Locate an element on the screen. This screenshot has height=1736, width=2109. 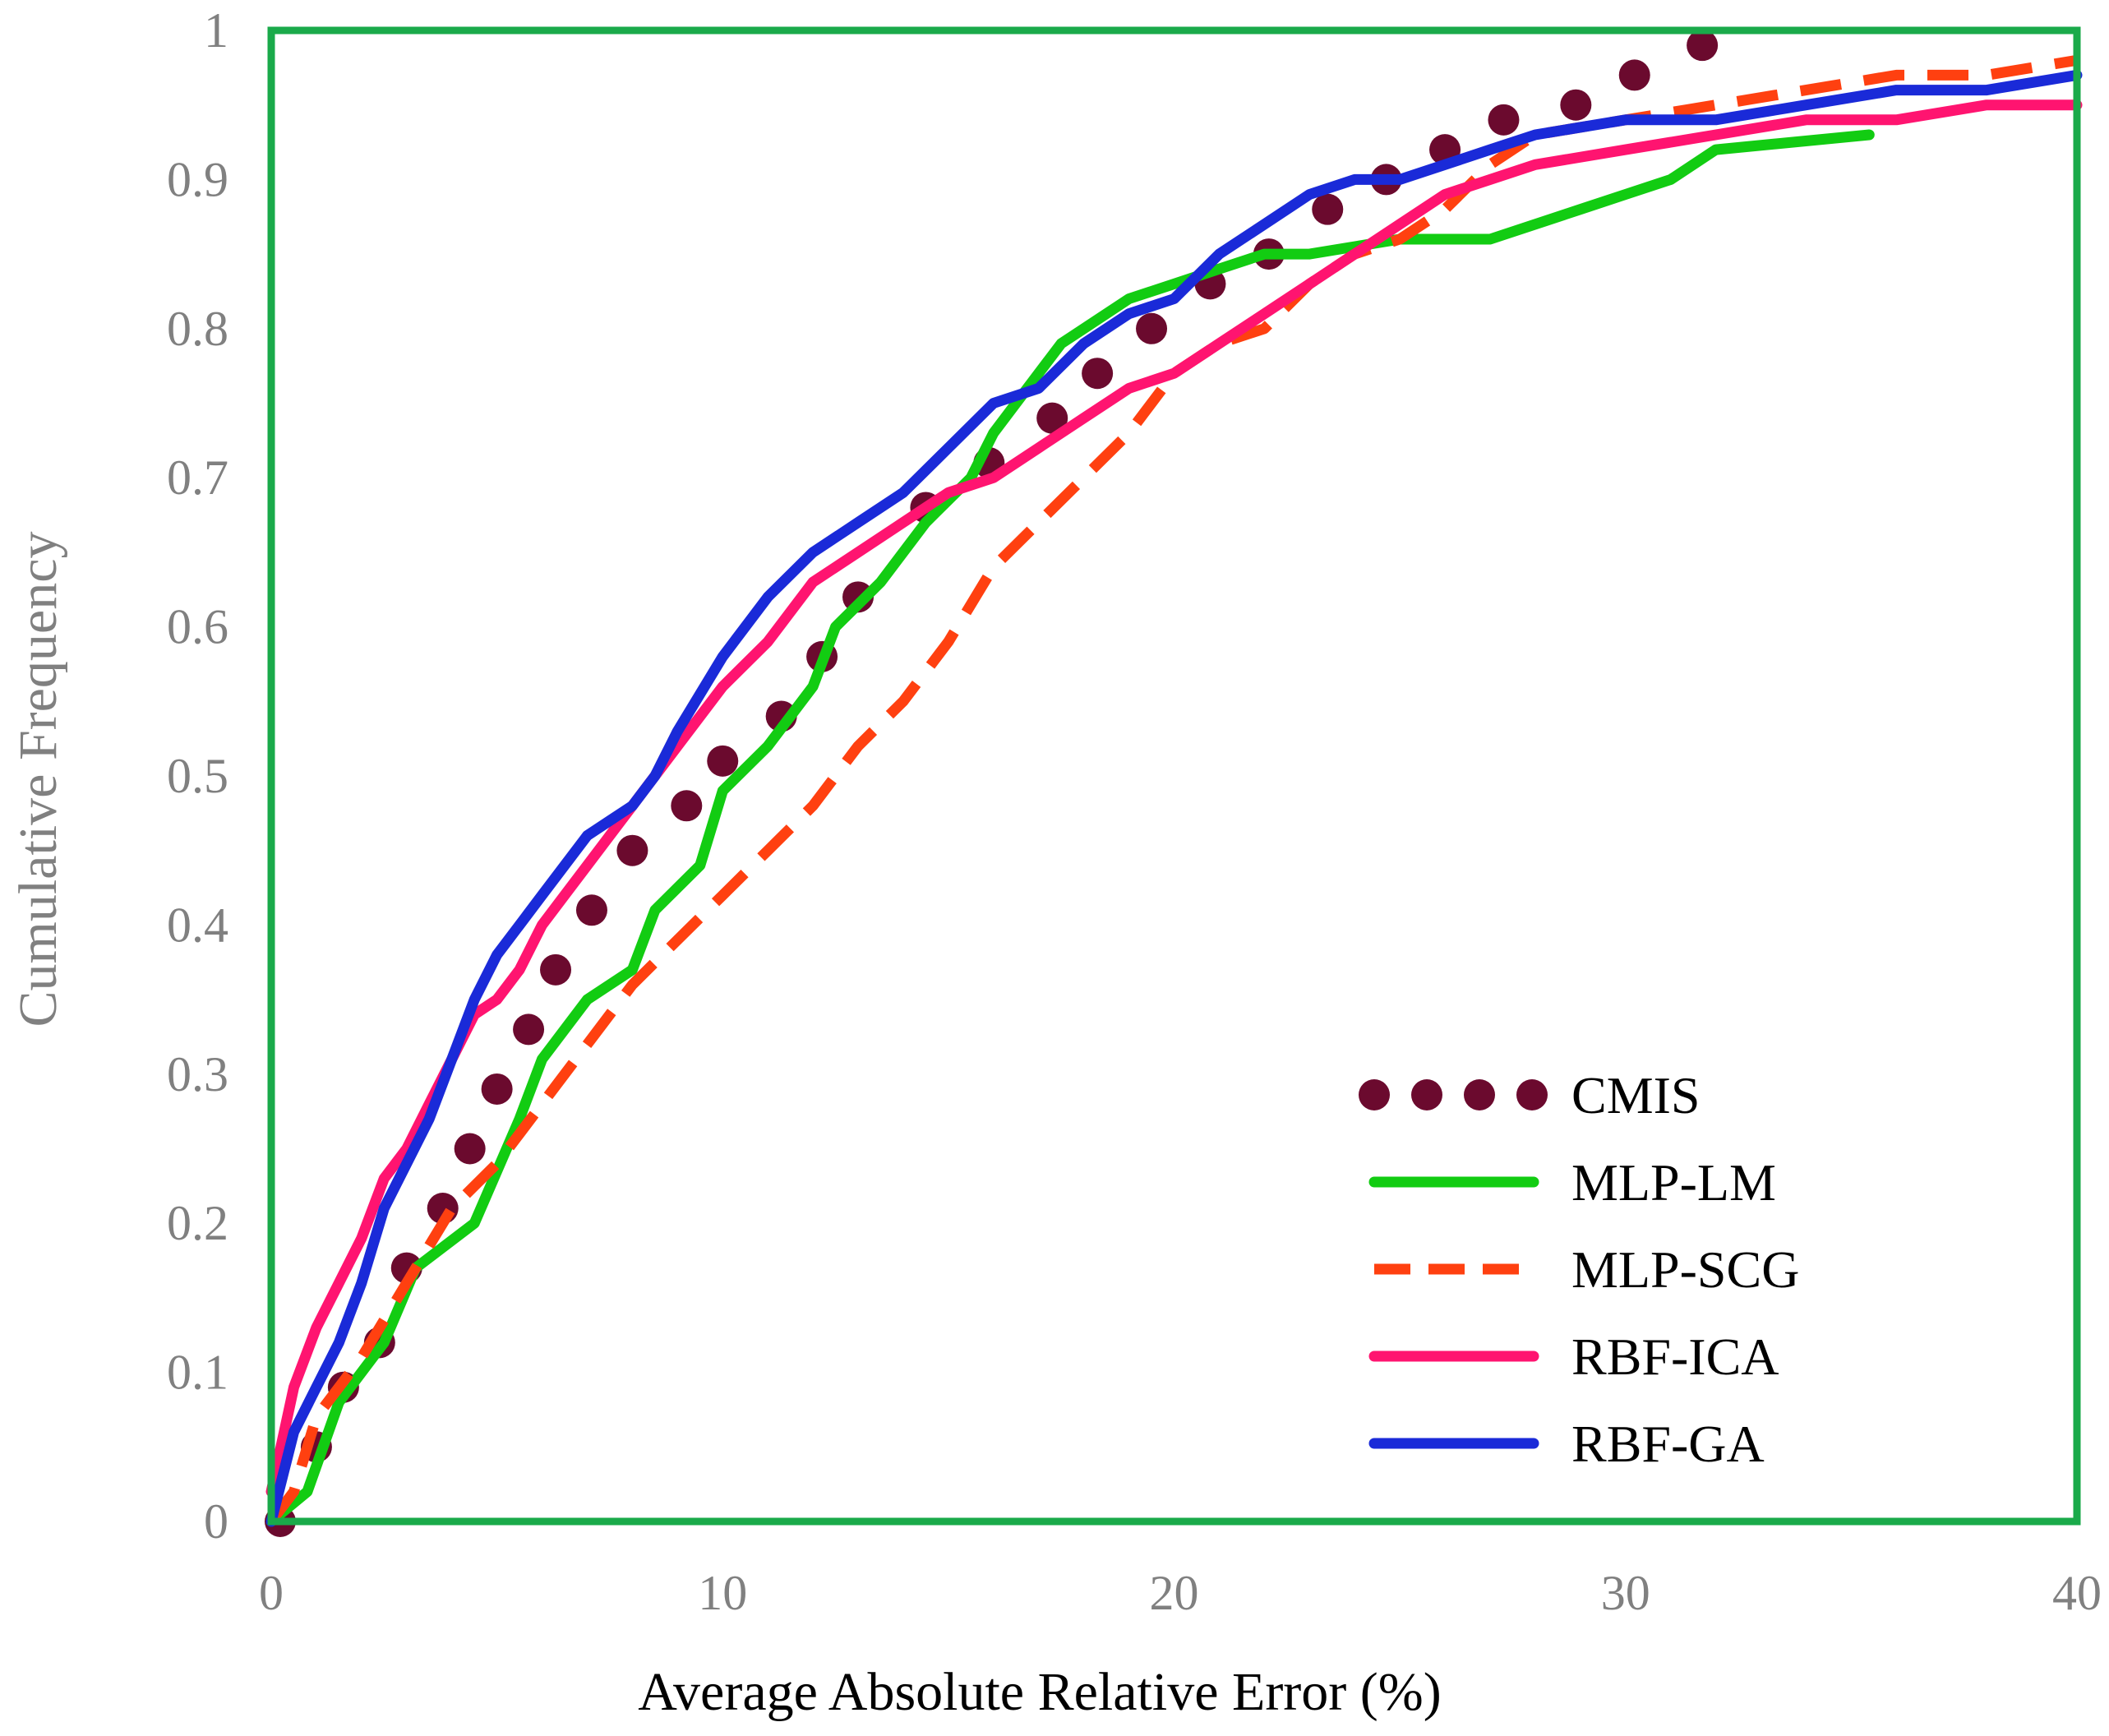
x-axis-ticks: 0 10 20 30 40 is located at coordinates (1180, 1593).